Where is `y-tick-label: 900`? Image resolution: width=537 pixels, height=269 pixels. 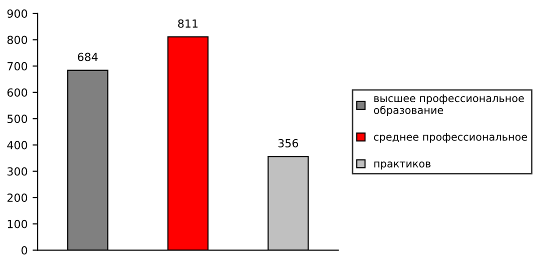
y-tick-label: 900 is located at coordinates (17, 13).